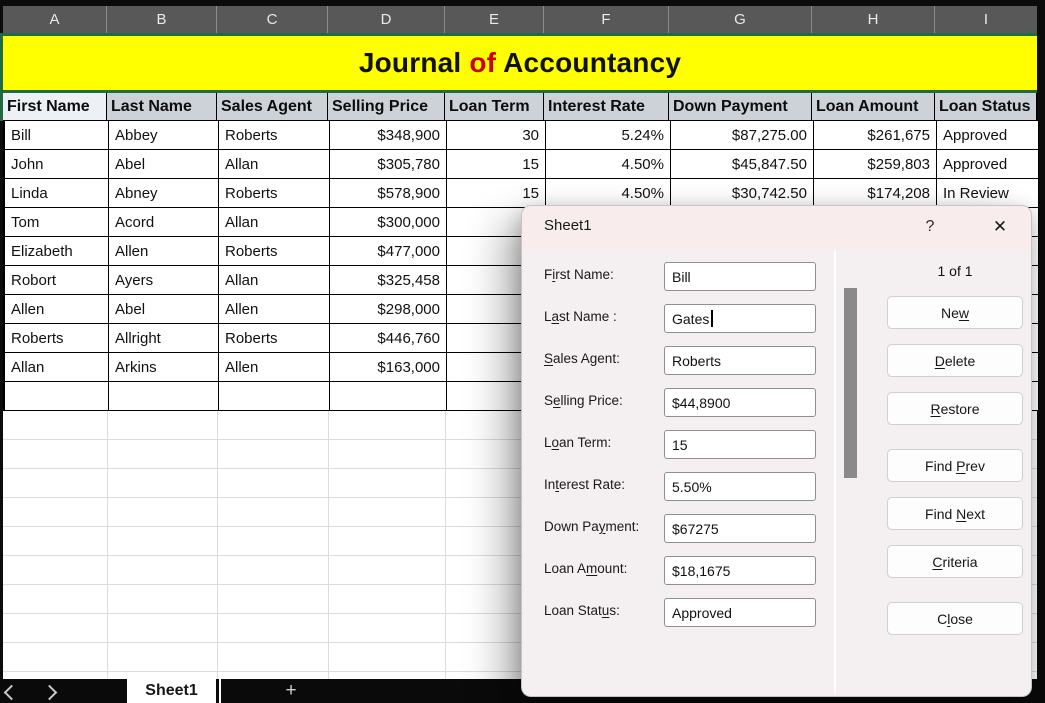 The image size is (1045, 703). What do you see at coordinates (55, 19) in the screenshot?
I see `column-header-a: A` at bounding box center [55, 19].